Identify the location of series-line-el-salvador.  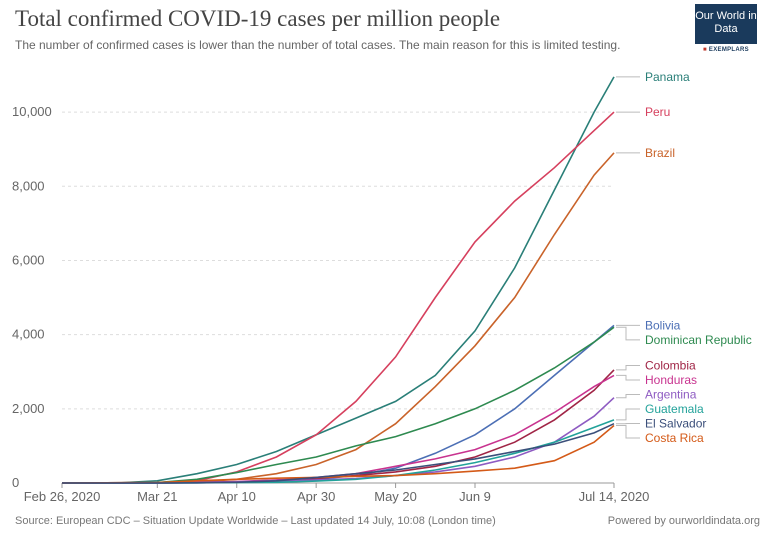
(338, 453).